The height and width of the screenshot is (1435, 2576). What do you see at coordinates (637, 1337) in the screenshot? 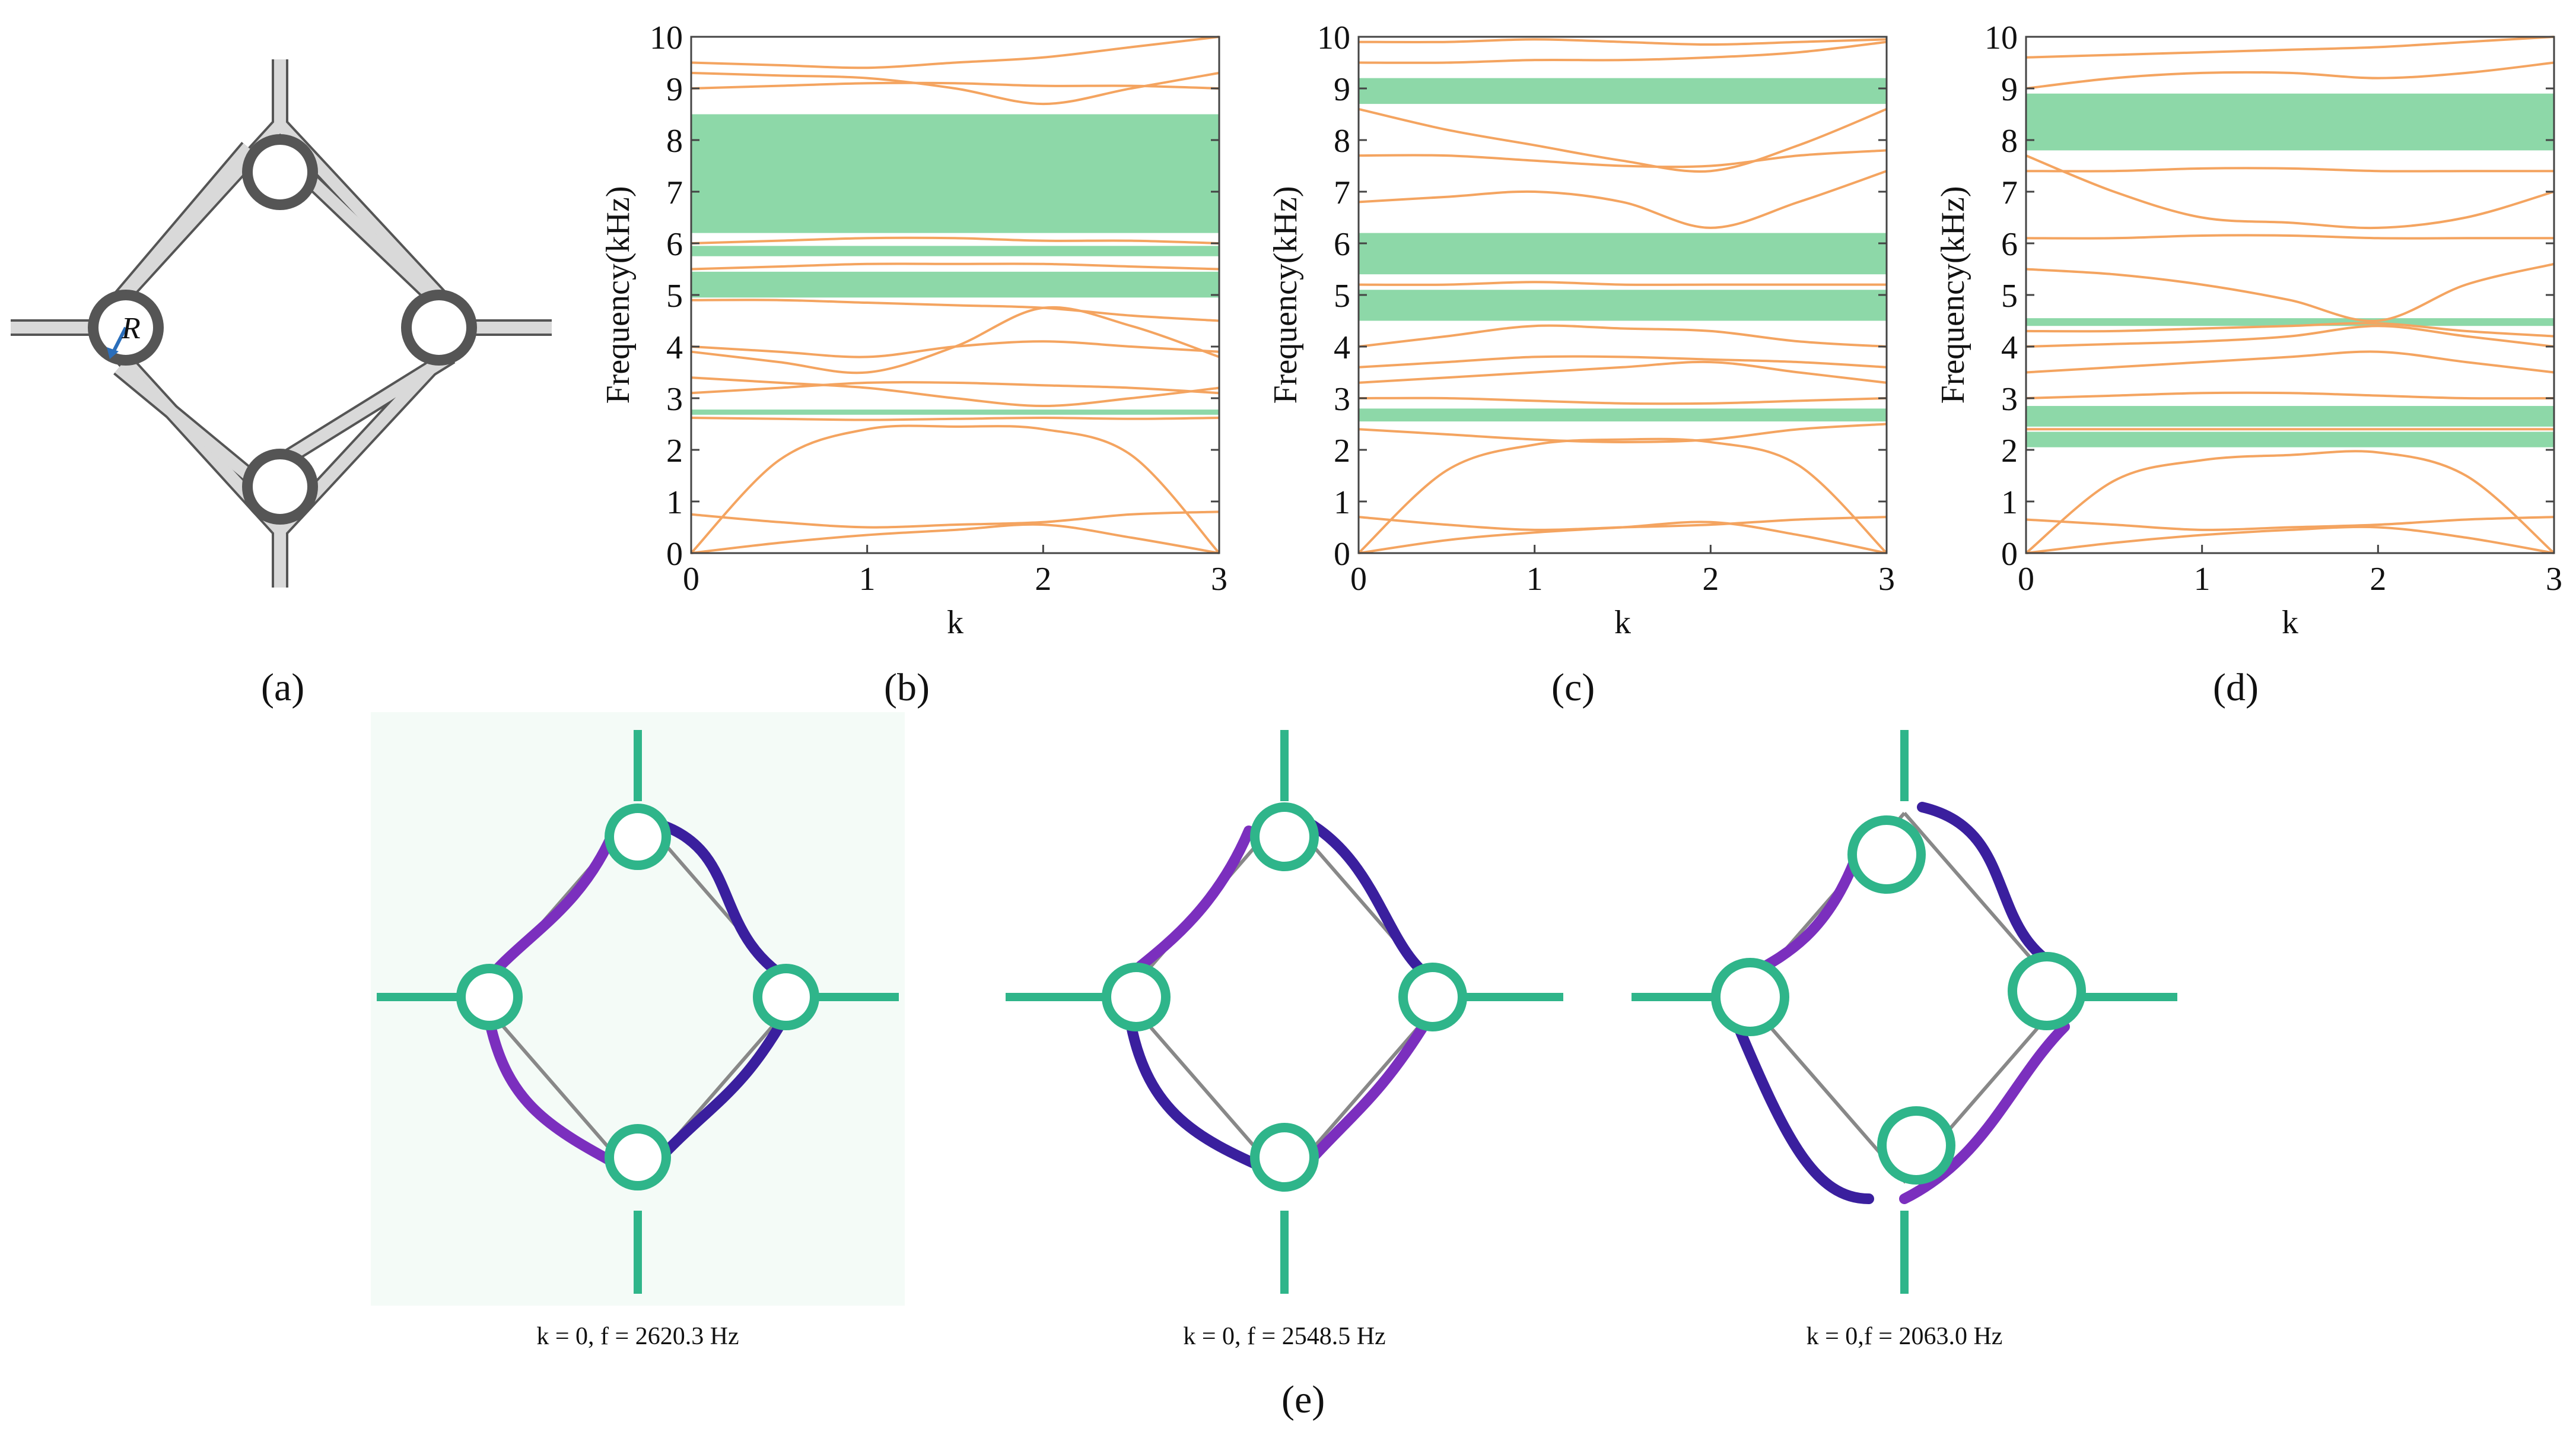
I see `mode-shape-1-caption: k = 0, f = 2620.3 Hz` at bounding box center [637, 1337].